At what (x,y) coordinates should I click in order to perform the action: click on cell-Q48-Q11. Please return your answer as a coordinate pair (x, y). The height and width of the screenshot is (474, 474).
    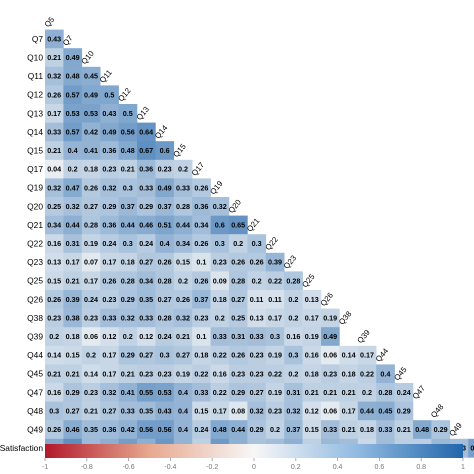
    Looking at the image, I should click on (109, 411).